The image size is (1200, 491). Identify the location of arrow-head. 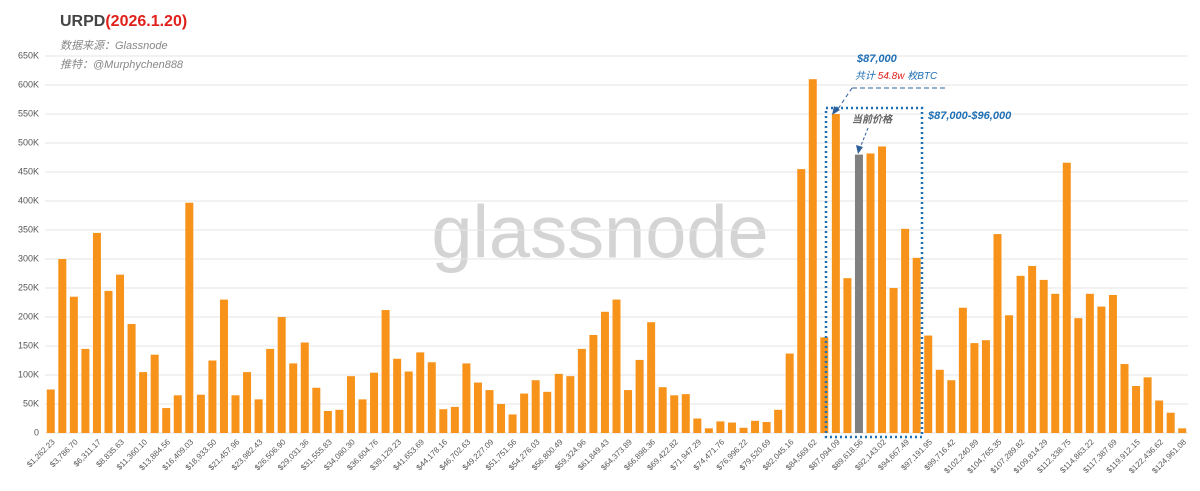
(859, 149).